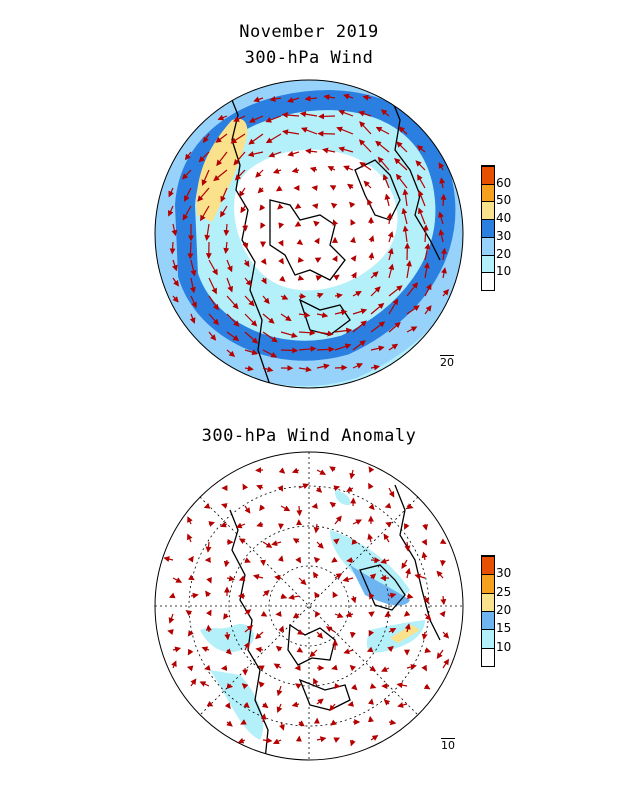 Image resolution: width=618 pixels, height=800 pixels. What do you see at coordinates (488, 263) in the screenshot?
I see `top-colorbar-segment` at bounding box center [488, 263].